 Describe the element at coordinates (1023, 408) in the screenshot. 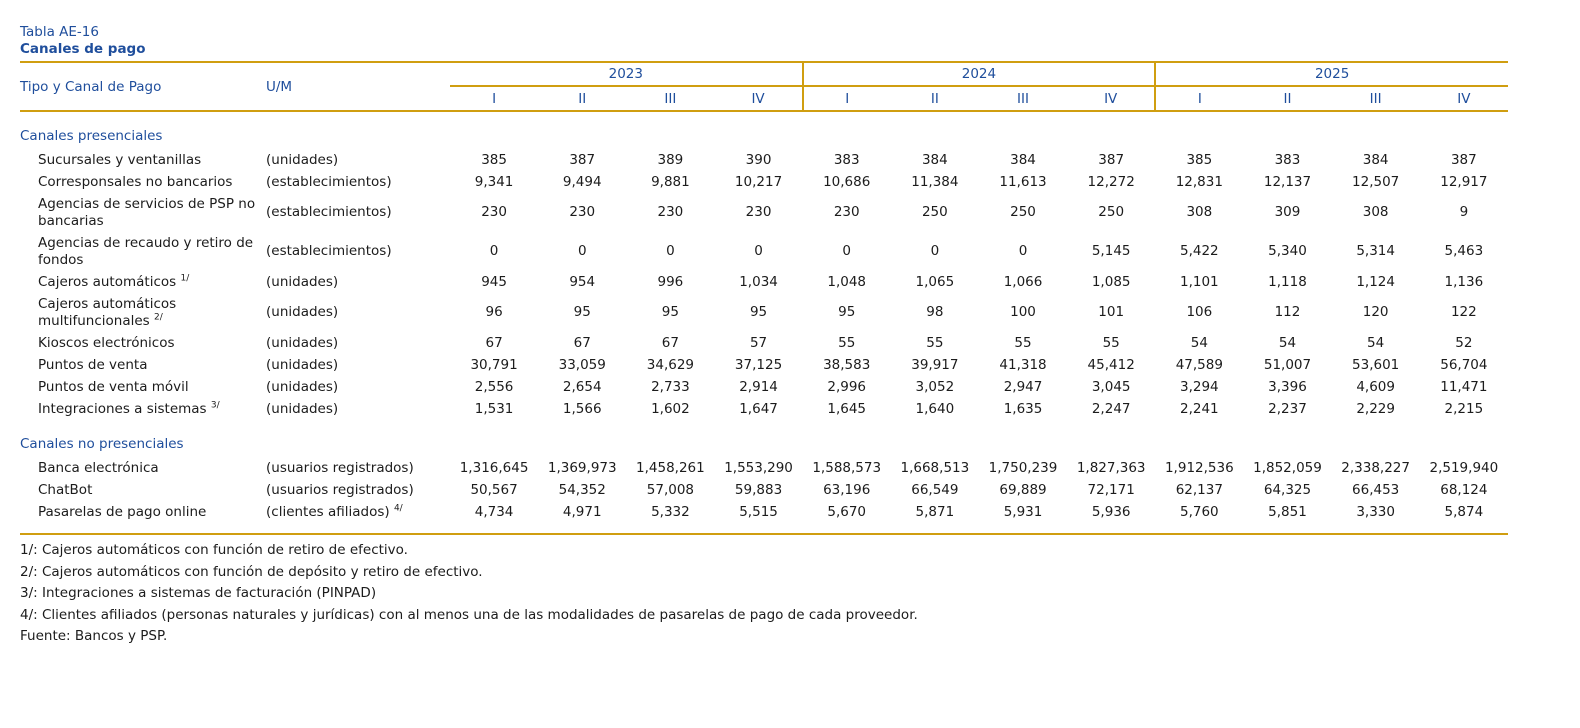

I see `cell-value: 1,635` at that location.